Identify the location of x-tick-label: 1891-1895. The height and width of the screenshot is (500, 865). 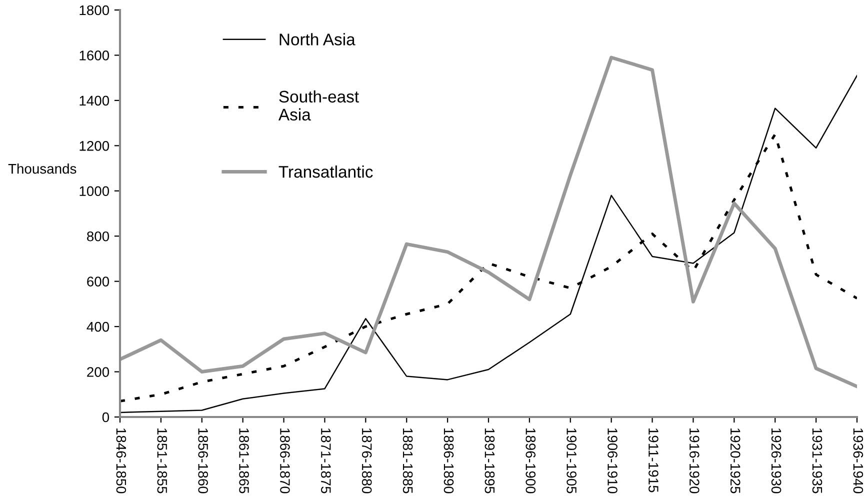
(489, 461).